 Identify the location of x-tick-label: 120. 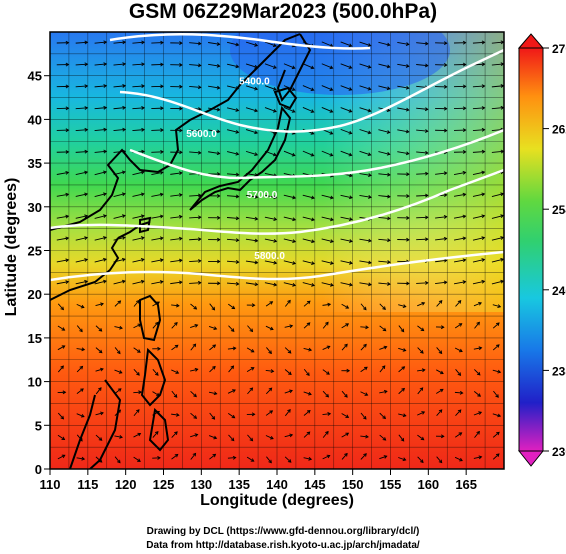
(126, 484).